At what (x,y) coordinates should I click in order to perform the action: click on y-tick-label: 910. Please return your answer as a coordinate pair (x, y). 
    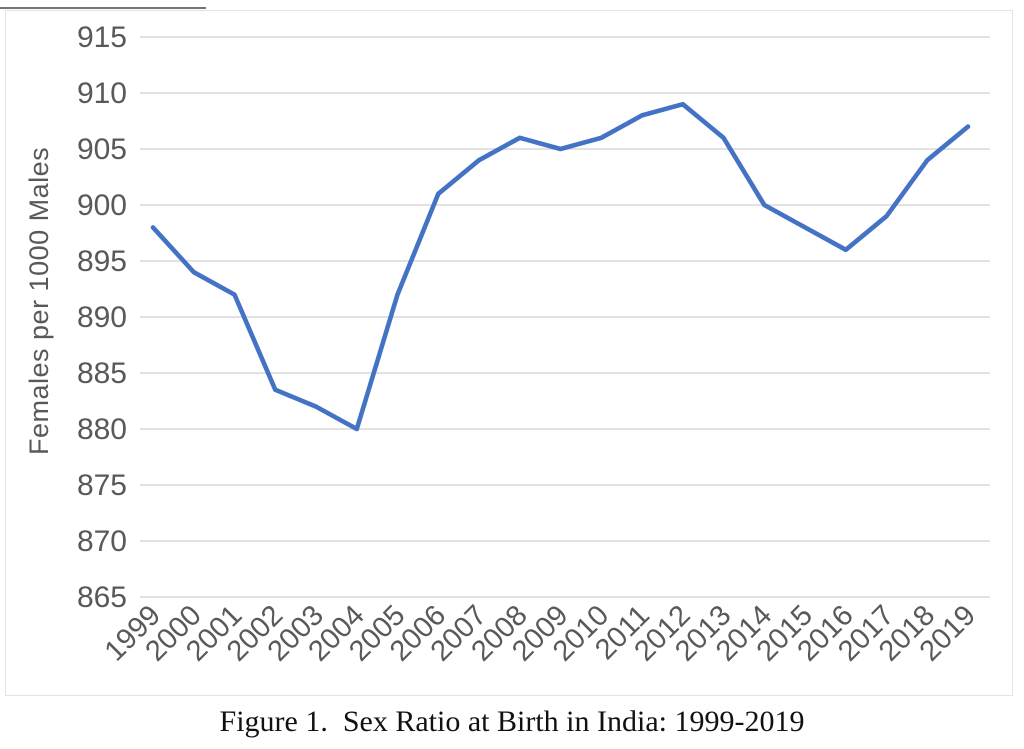
    Looking at the image, I should click on (102, 93).